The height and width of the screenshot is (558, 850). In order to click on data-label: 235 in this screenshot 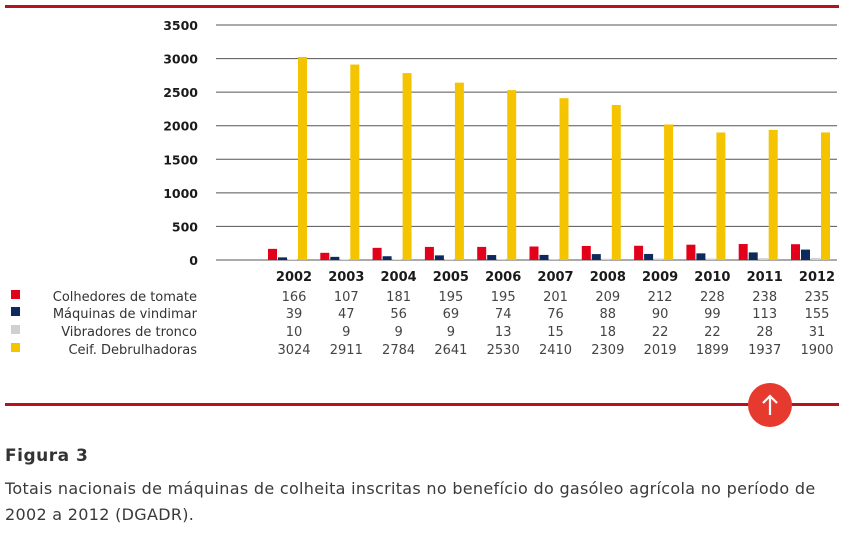, I will do `click(817, 297)`.